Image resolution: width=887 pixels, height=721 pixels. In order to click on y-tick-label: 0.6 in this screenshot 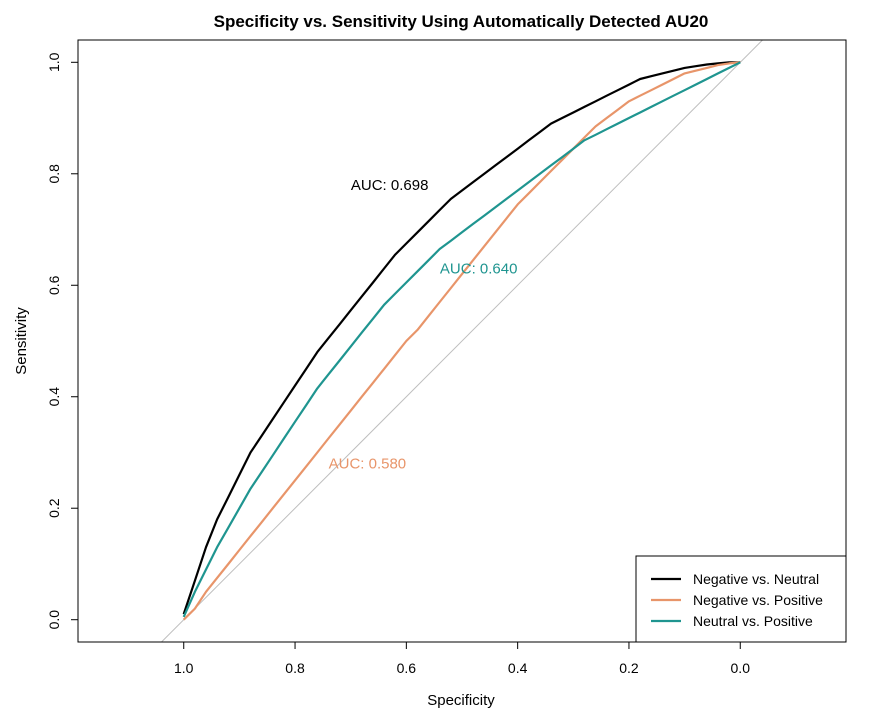, I will do `click(54, 285)`.